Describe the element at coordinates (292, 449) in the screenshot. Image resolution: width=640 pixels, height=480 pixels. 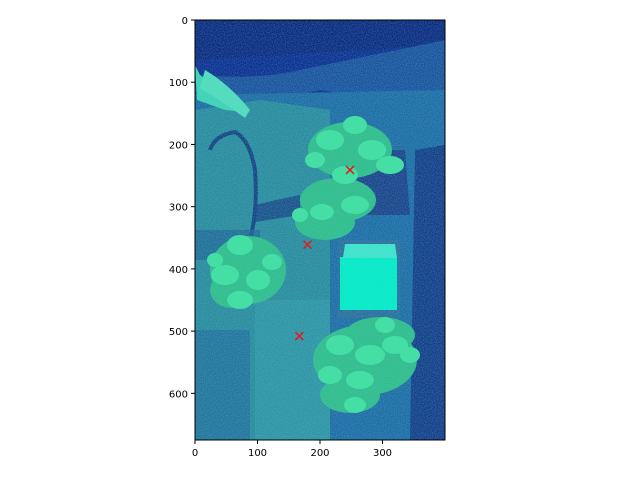
I see `x-axis: 0 100 200 300` at that location.